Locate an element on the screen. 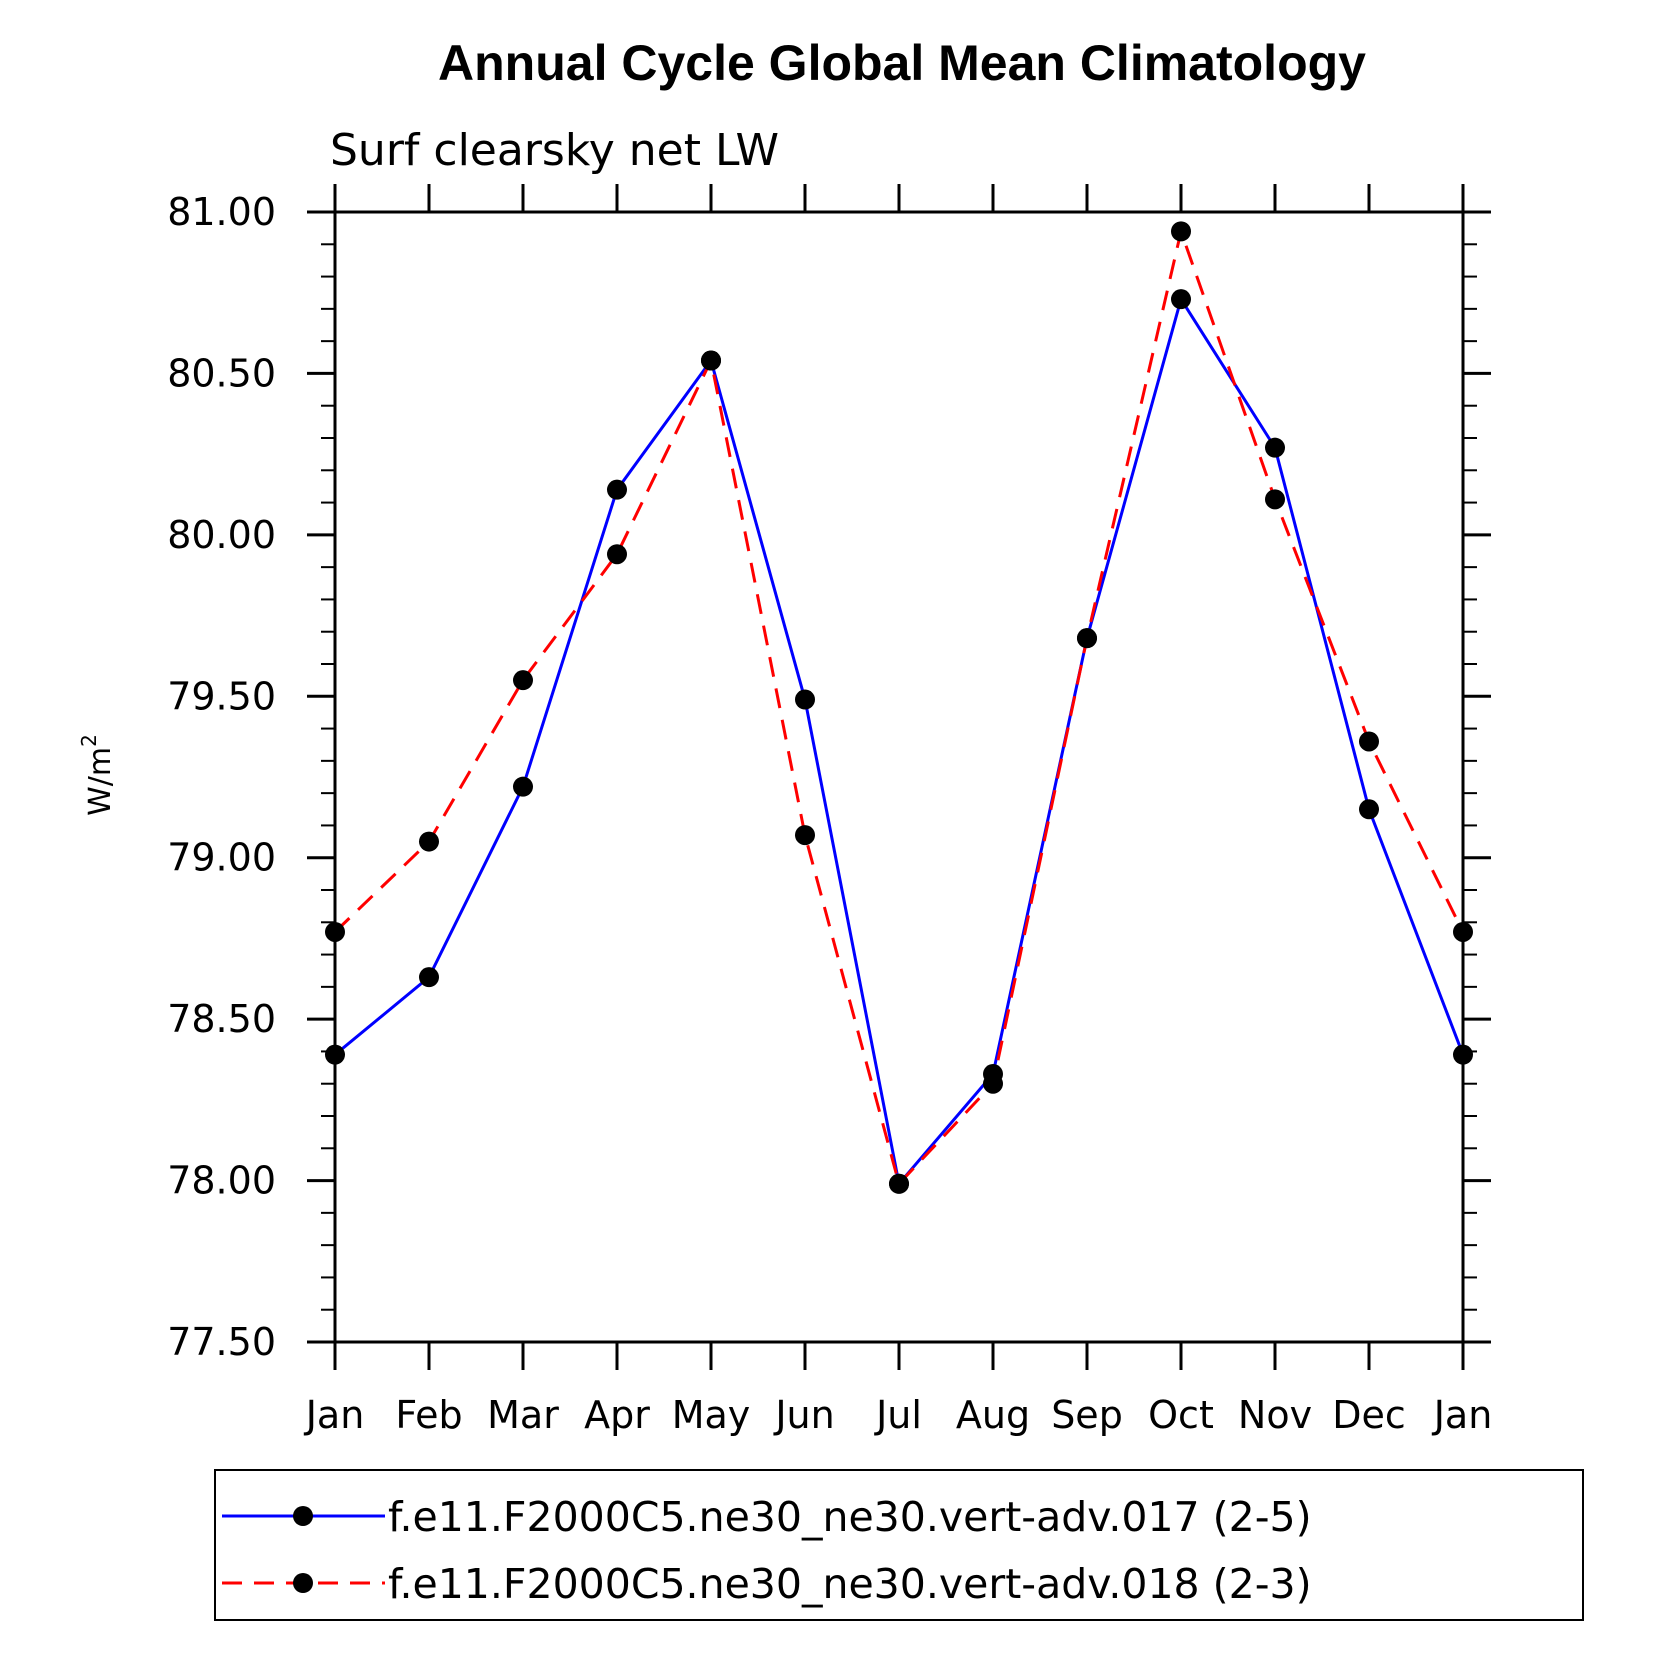 The width and height of the screenshot is (1653, 1653). chart-title: Annual Cycle Global Mean Climatology is located at coordinates (902, 63).